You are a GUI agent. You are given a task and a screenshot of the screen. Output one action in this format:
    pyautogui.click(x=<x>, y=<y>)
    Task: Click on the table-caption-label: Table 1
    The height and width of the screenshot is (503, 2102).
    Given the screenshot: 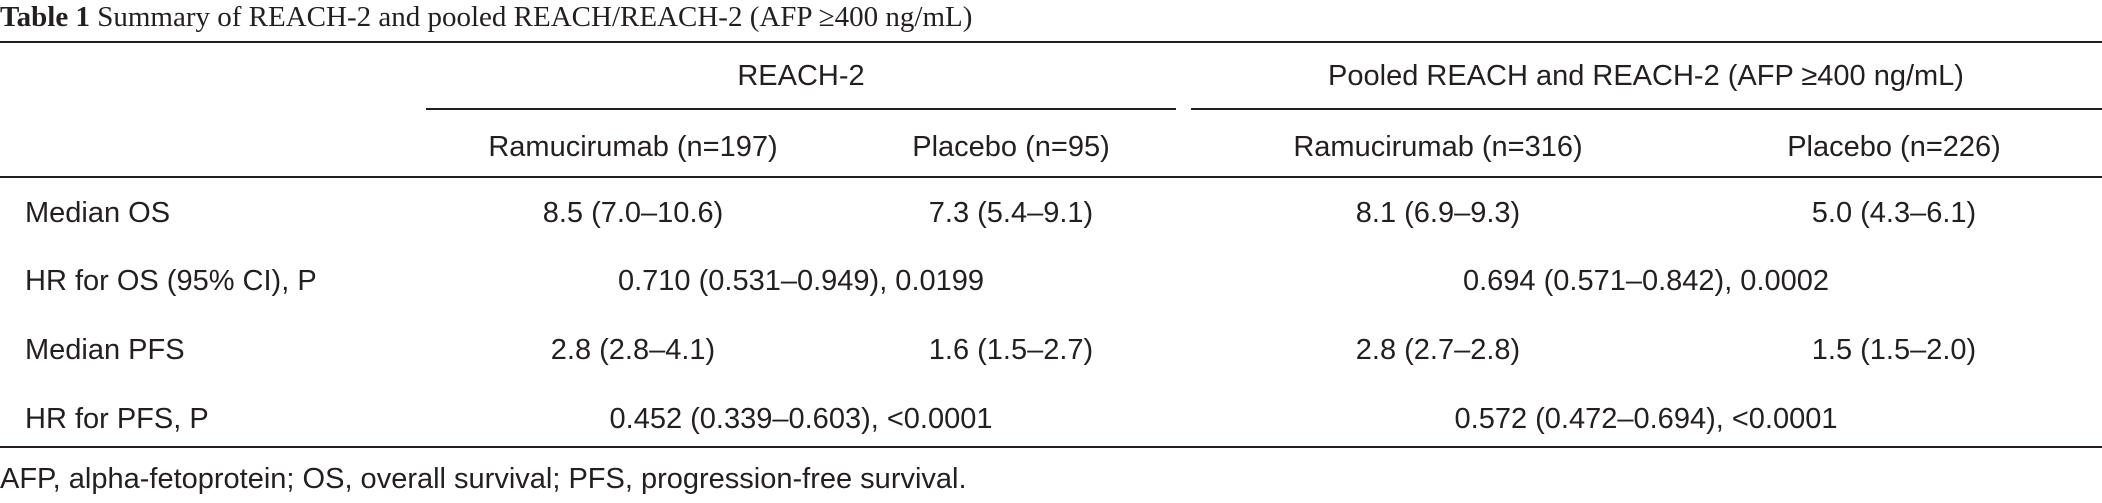 What is the action you would take?
    pyautogui.click(x=45, y=17)
    